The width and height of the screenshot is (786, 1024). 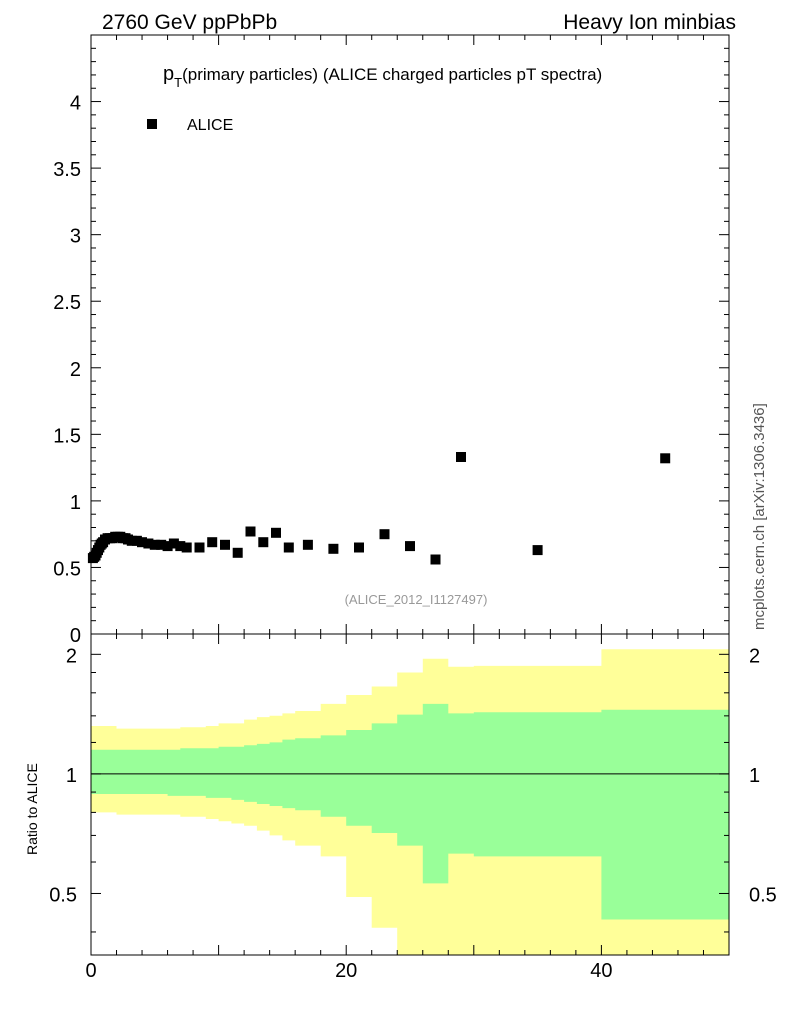 What do you see at coordinates (416, 599) in the screenshot?
I see `analysis-id: (ALICE_2012_I1127497)` at bounding box center [416, 599].